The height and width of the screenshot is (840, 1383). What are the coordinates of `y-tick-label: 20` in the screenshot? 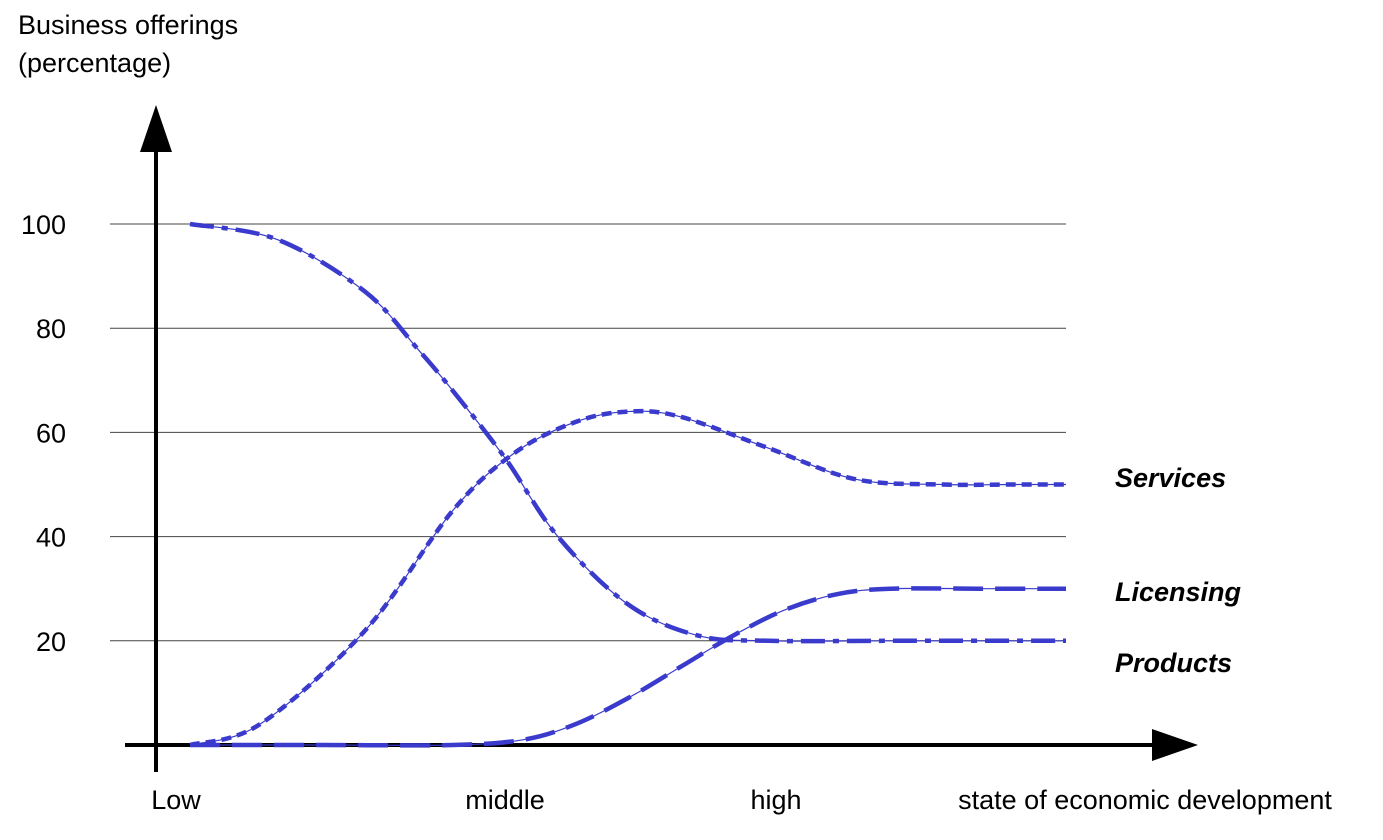 It's located at (51, 642).